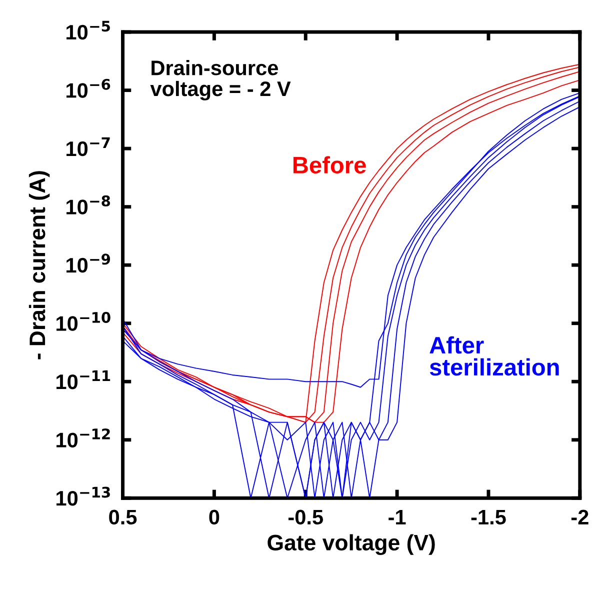 This screenshot has width=596, height=593. Describe the element at coordinates (88, 263) in the screenshot. I see `y-tick-label: 10$^{−9}$` at that location.